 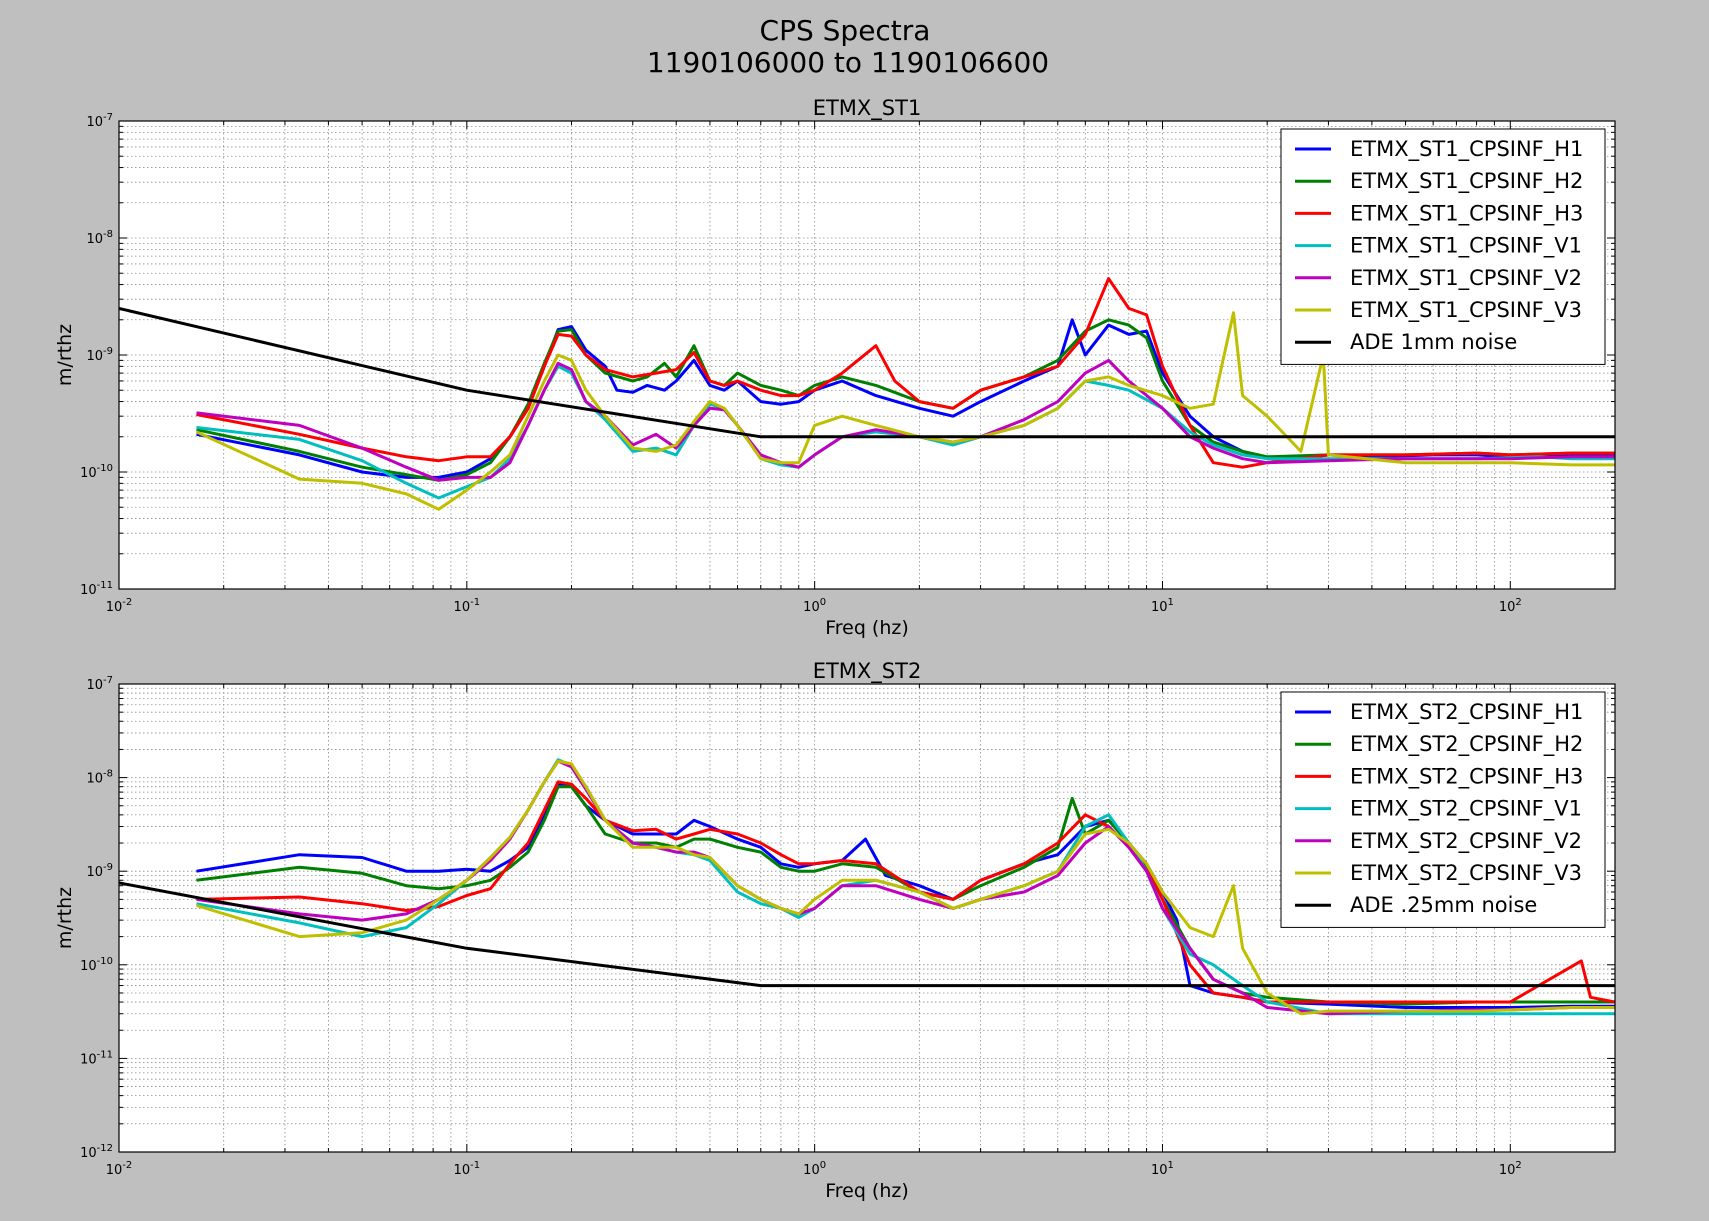 What do you see at coordinates (867, 671) in the screenshot?
I see `chart-title: ETMX_ST2` at bounding box center [867, 671].